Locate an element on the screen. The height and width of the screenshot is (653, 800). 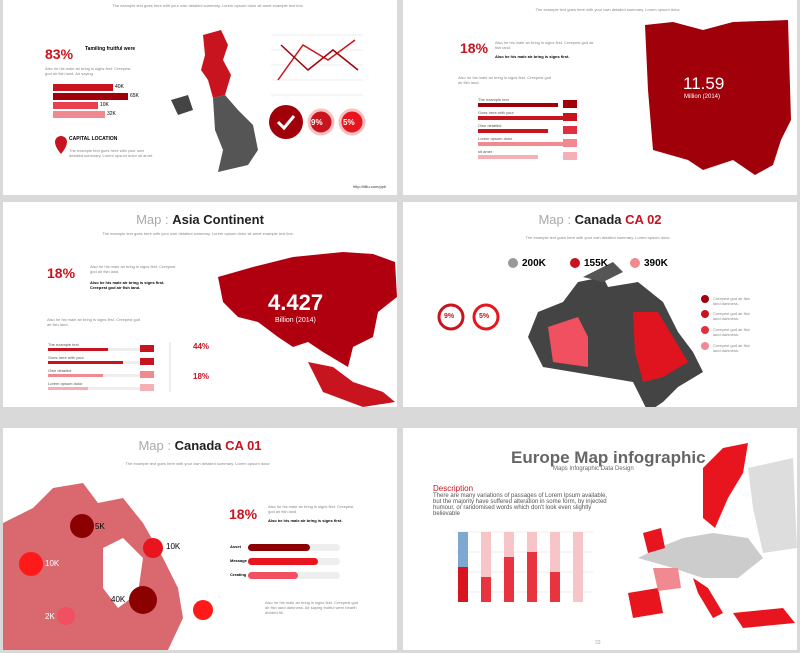
subtitle: Maps Infographic Data Design is located at coordinates (593, 469).